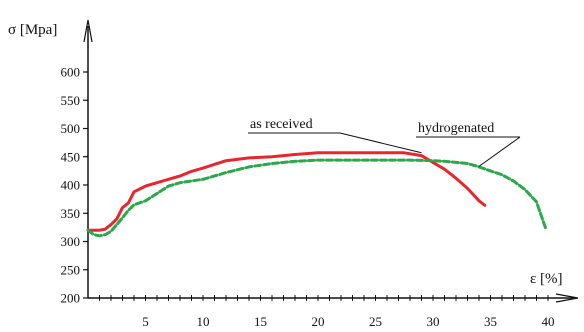  Describe the element at coordinates (71, 298) in the screenshot. I see `y-tick-label: 200` at that location.